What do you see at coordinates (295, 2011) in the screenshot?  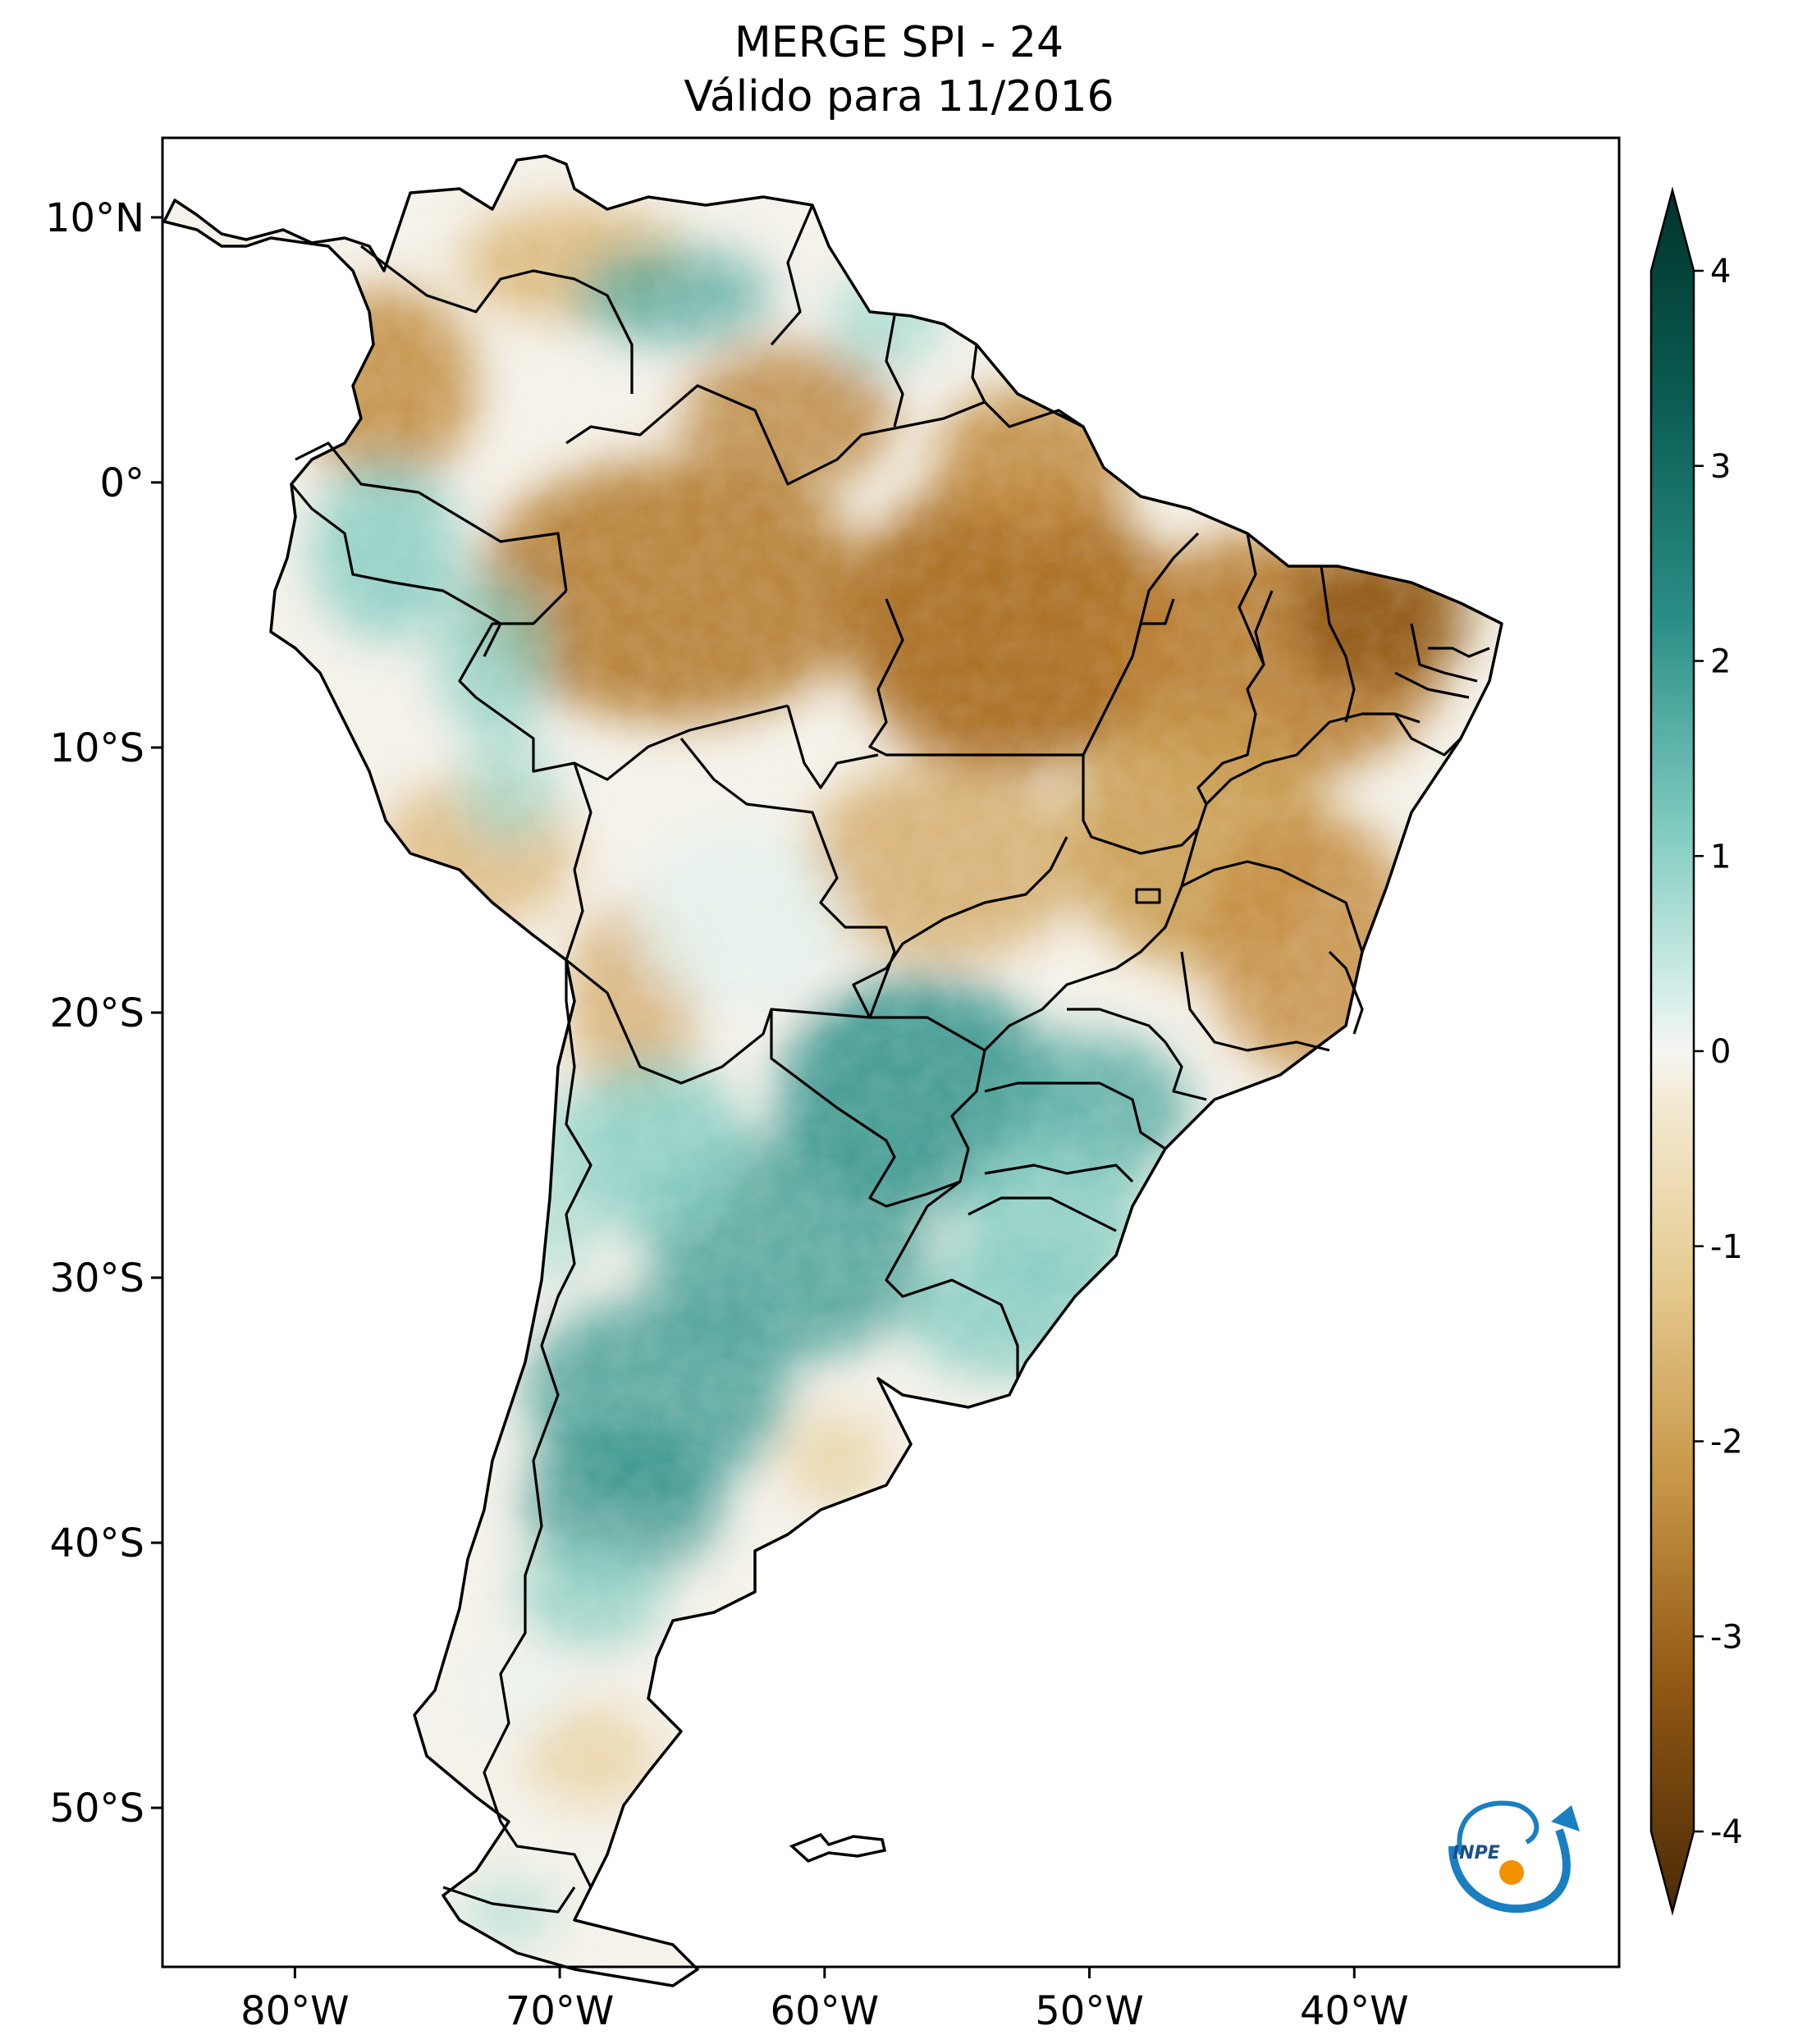 I see `lon-tick-label: 80°W` at bounding box center [295, 2011].